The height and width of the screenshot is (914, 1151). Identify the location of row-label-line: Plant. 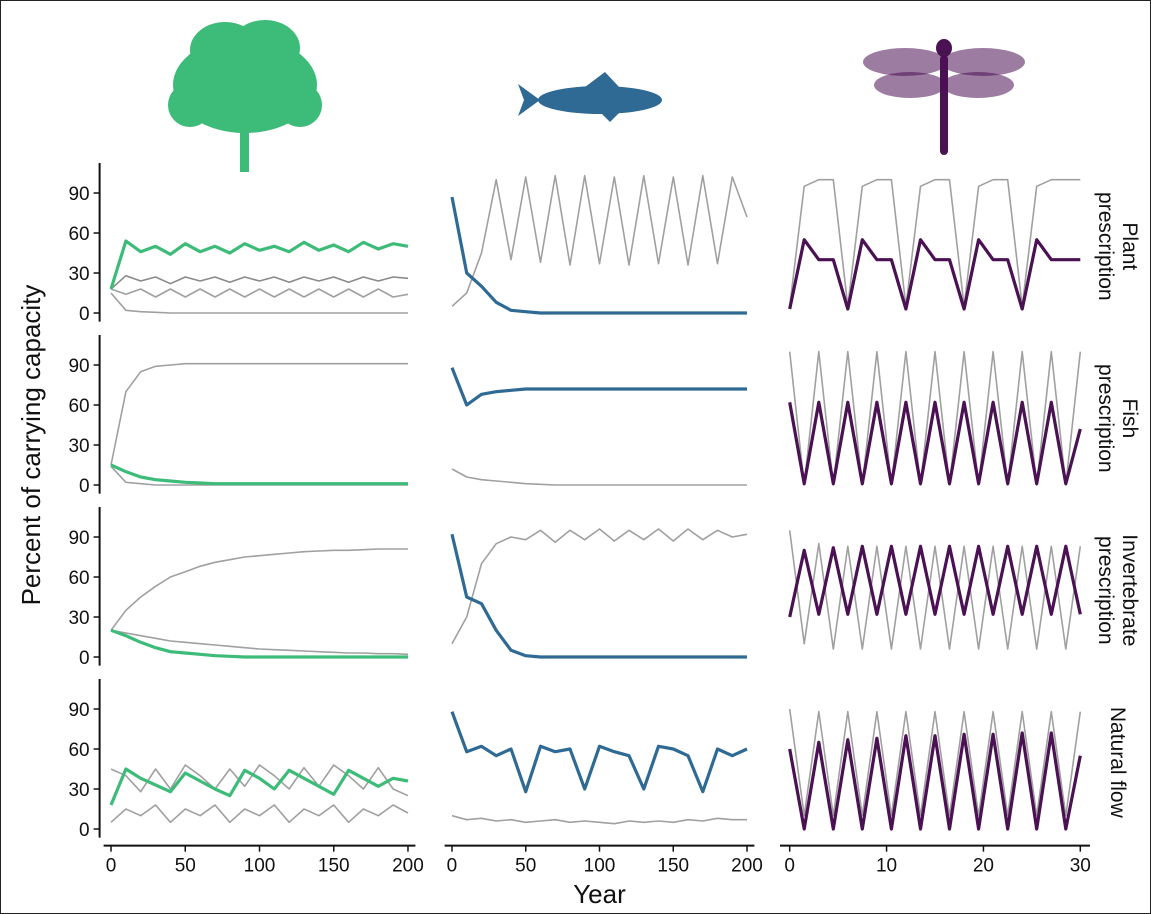
(1129, 246).